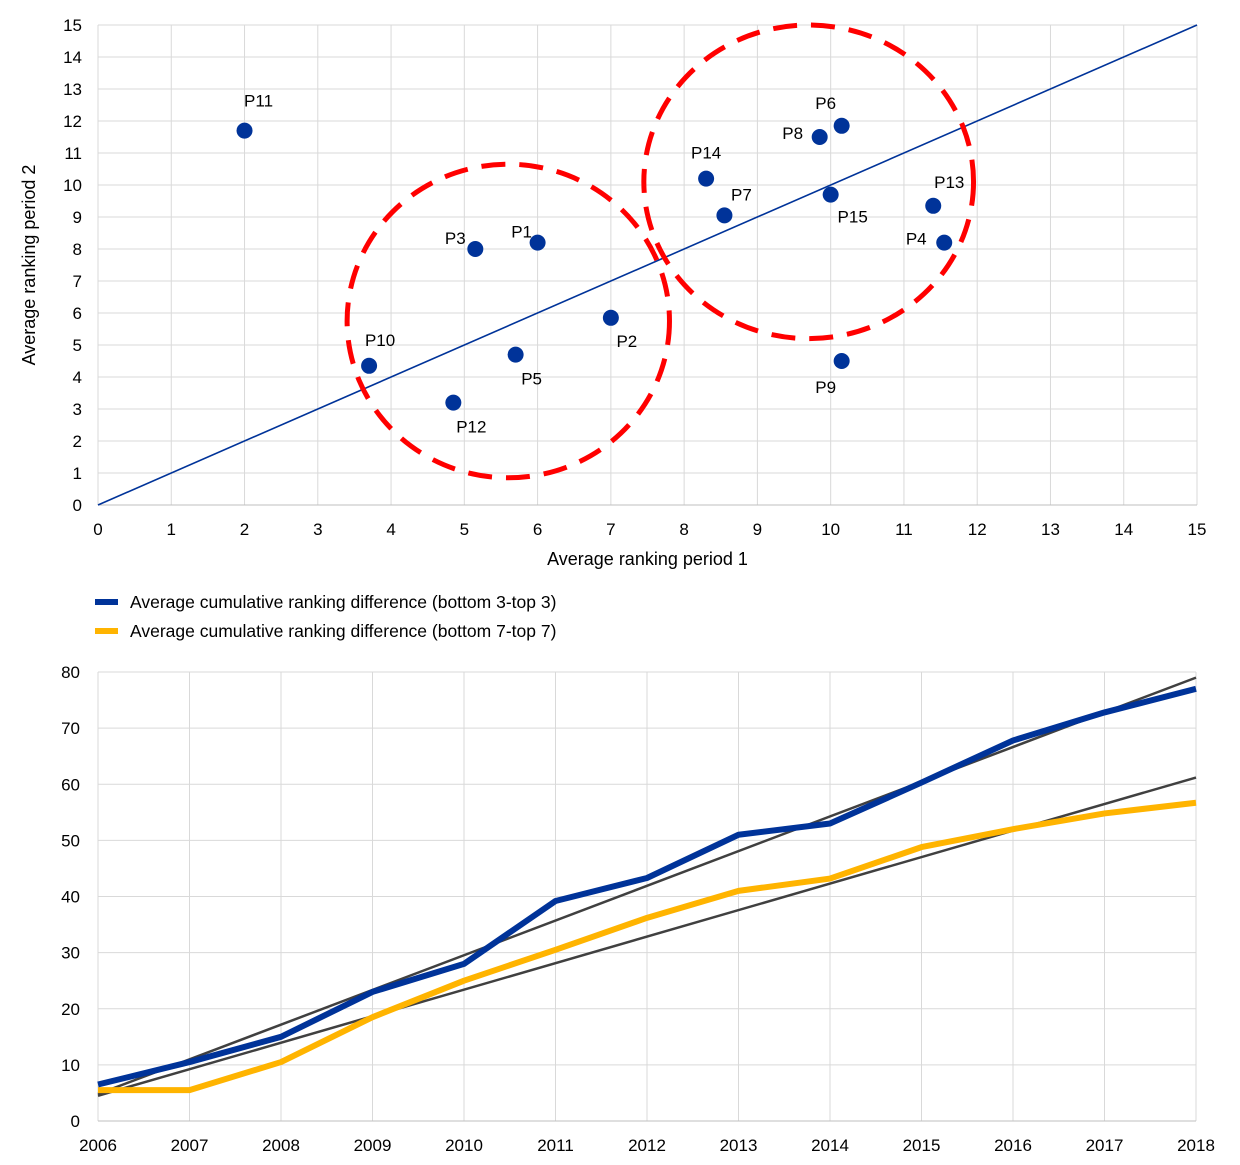 The height and width of the screenshot is (1165, 1240). I want to click on x-tick-label: 2010, so click(464, 1145).